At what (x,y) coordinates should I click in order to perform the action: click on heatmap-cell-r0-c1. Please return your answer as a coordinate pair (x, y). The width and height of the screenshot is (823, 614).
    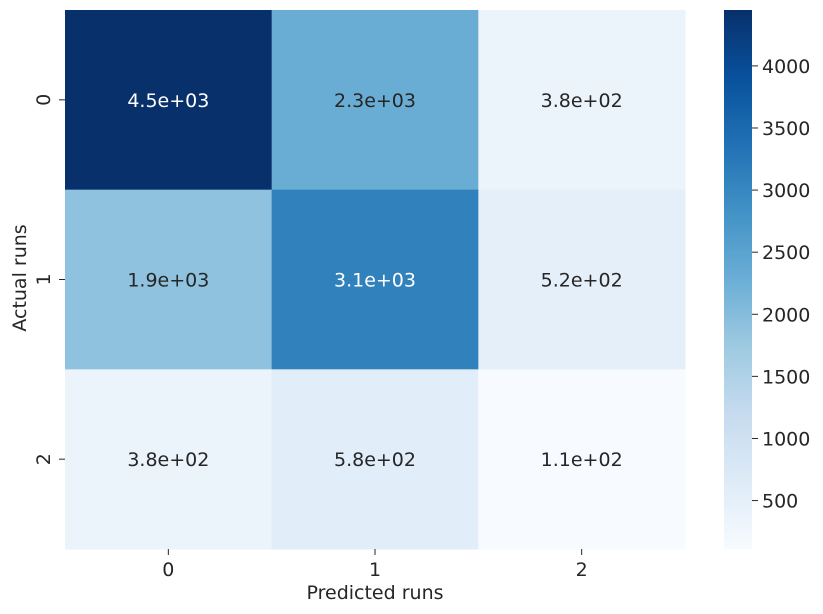
    Looking at the image, I should click on (375, 100).